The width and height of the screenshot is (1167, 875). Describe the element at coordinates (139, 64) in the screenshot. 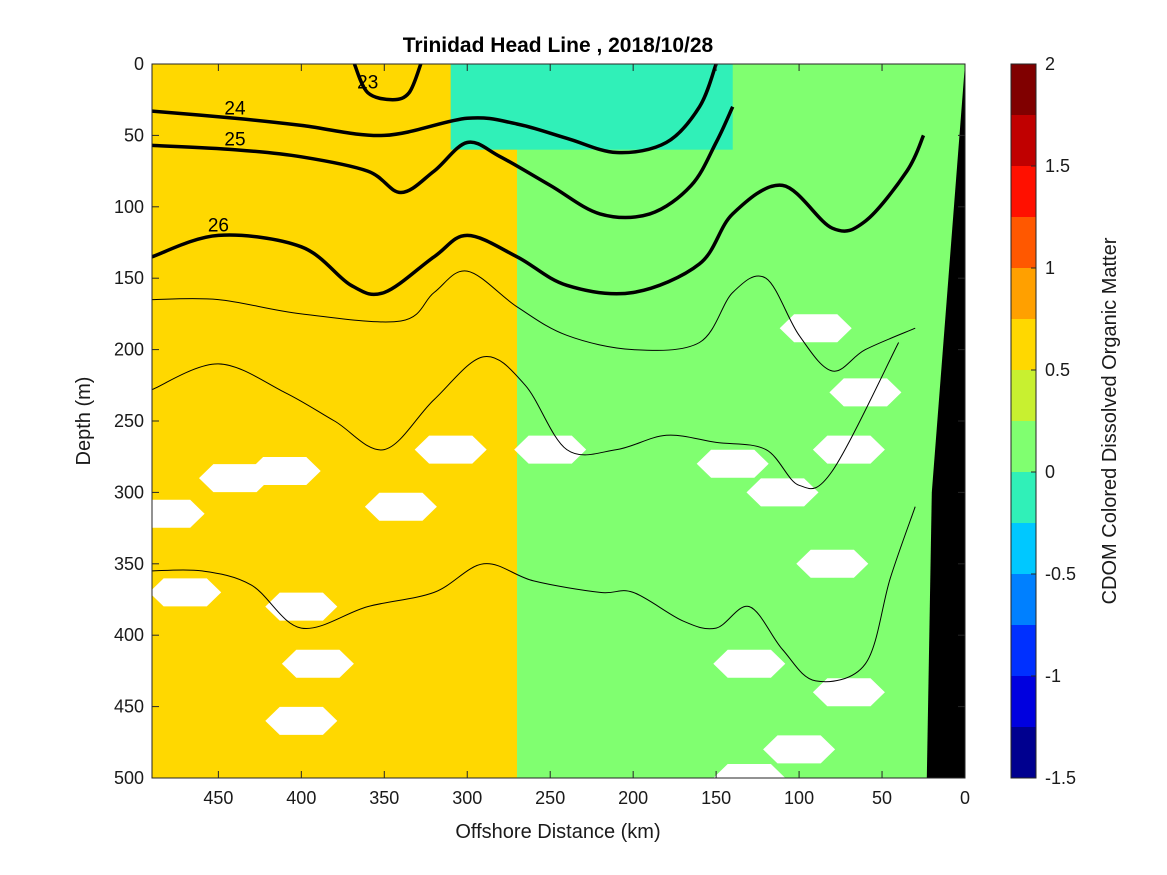

I see `y-tick-label: 0` at that location.